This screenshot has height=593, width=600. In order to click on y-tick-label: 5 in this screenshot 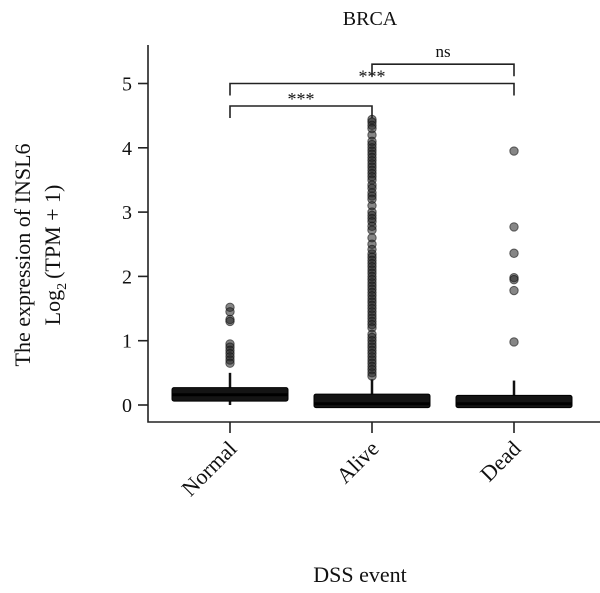, I will do `click(127, 85)`.